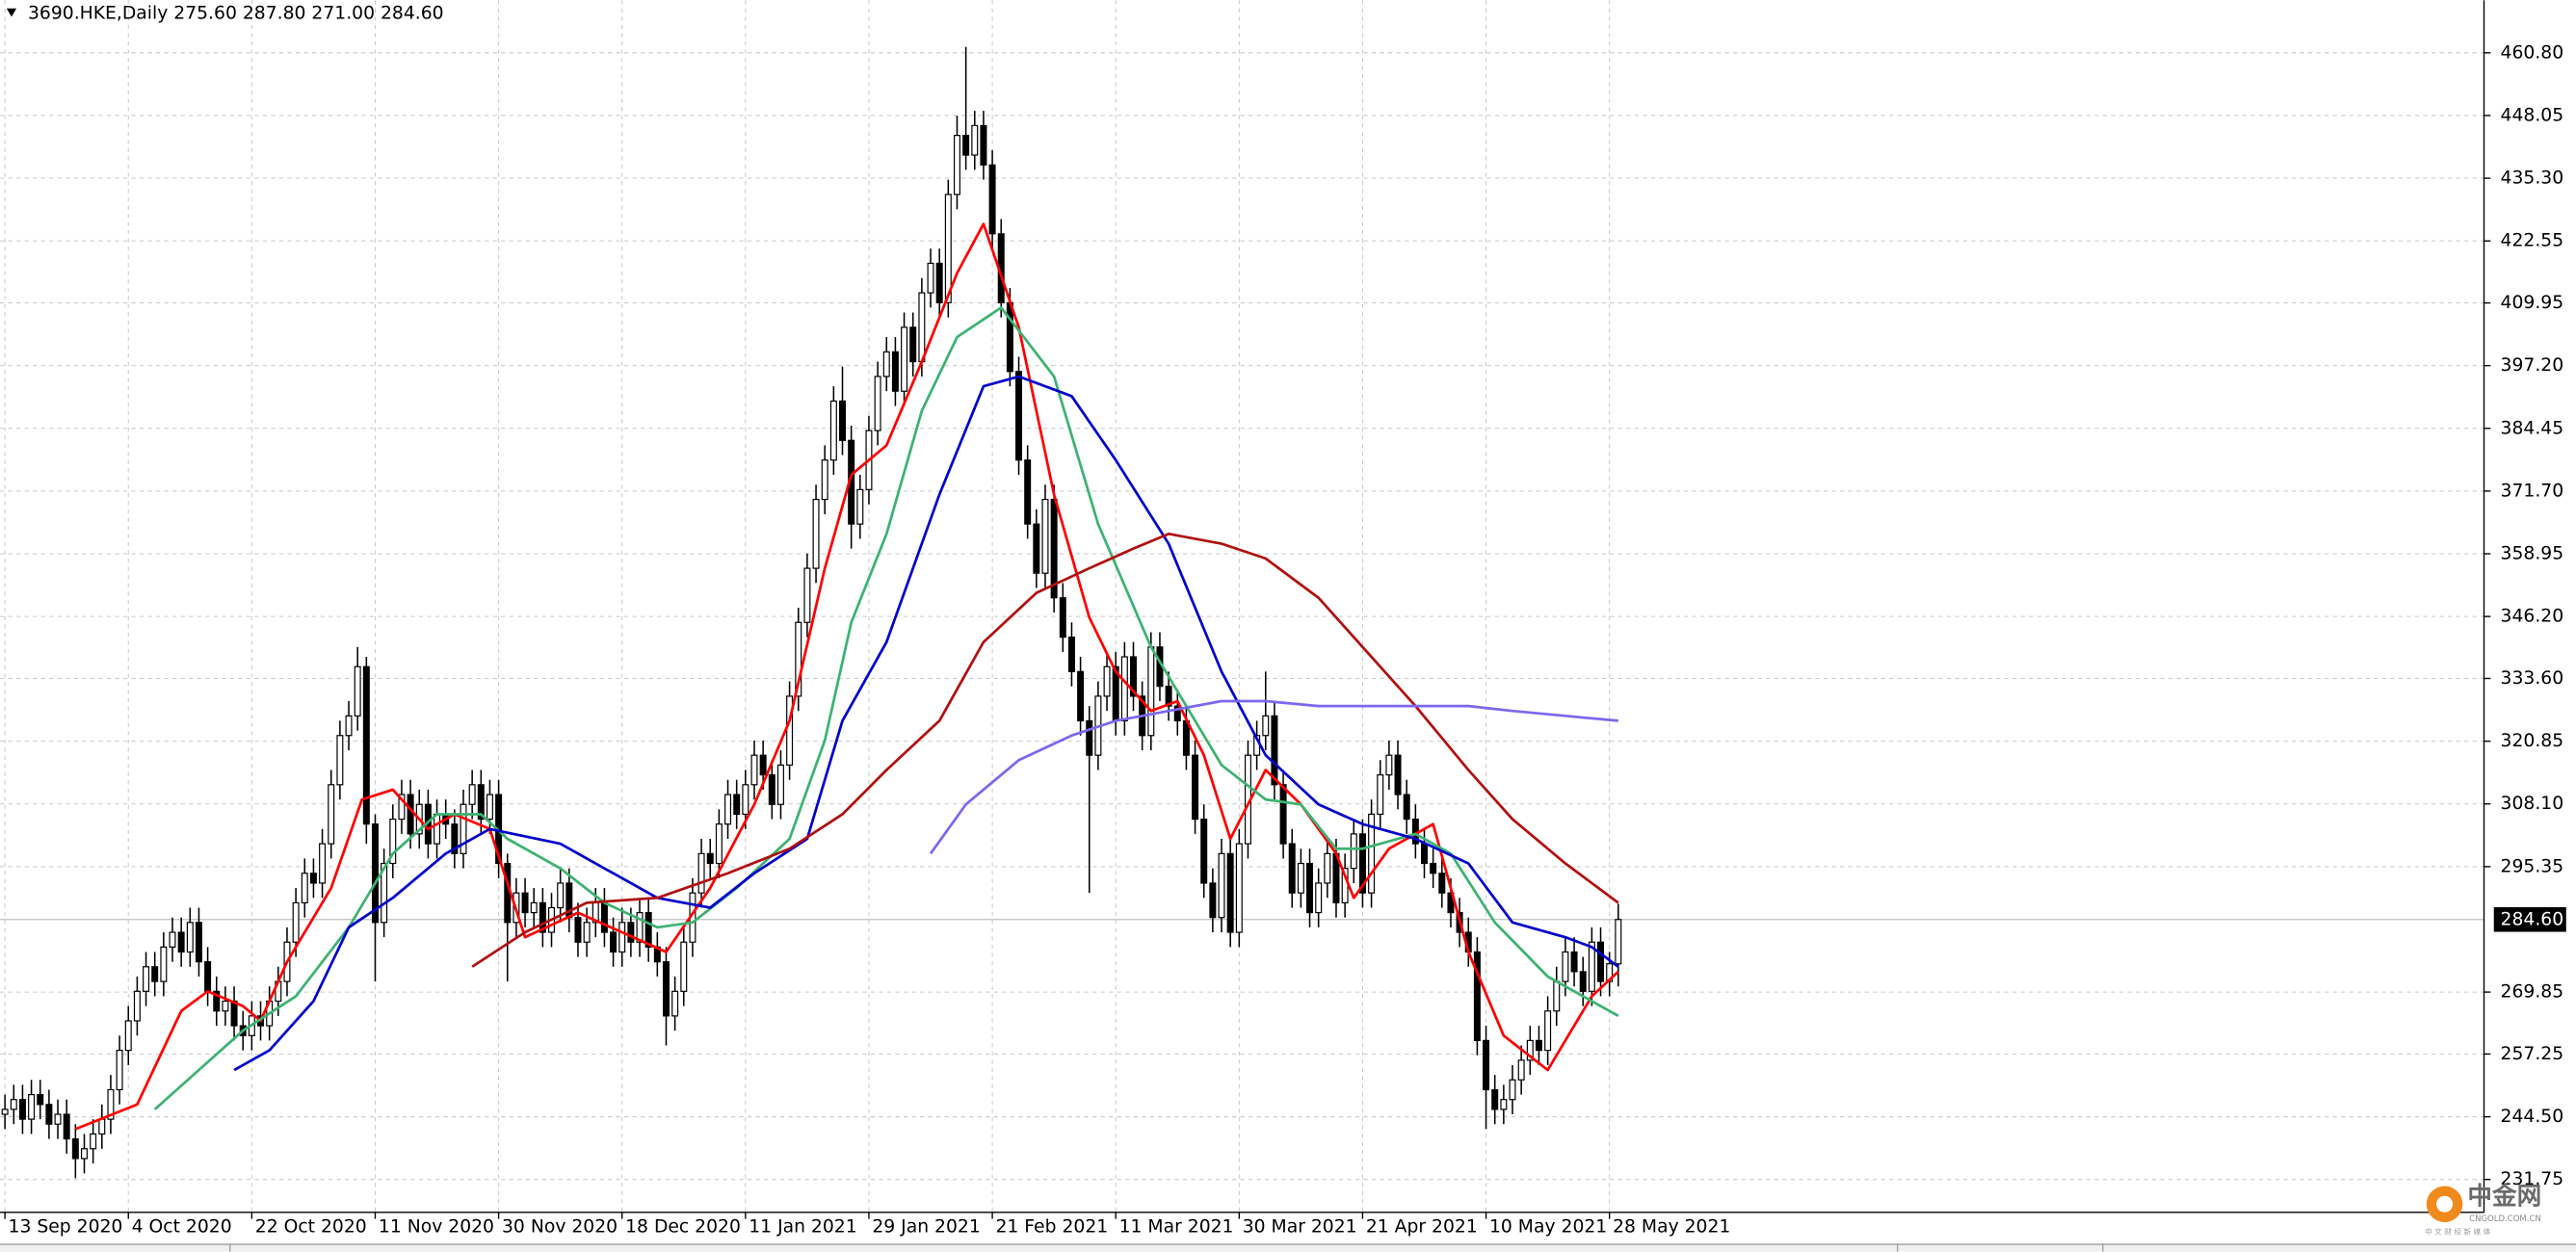  I want to click on watermark-slogan: 中 文 财 经 新 媒 体, so click(2458, 1231).